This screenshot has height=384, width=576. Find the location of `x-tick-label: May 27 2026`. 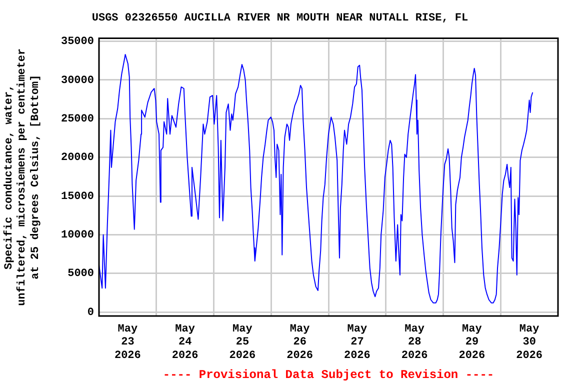

x-tick-label: May 27 2026 is located at coordinates (357, 342).